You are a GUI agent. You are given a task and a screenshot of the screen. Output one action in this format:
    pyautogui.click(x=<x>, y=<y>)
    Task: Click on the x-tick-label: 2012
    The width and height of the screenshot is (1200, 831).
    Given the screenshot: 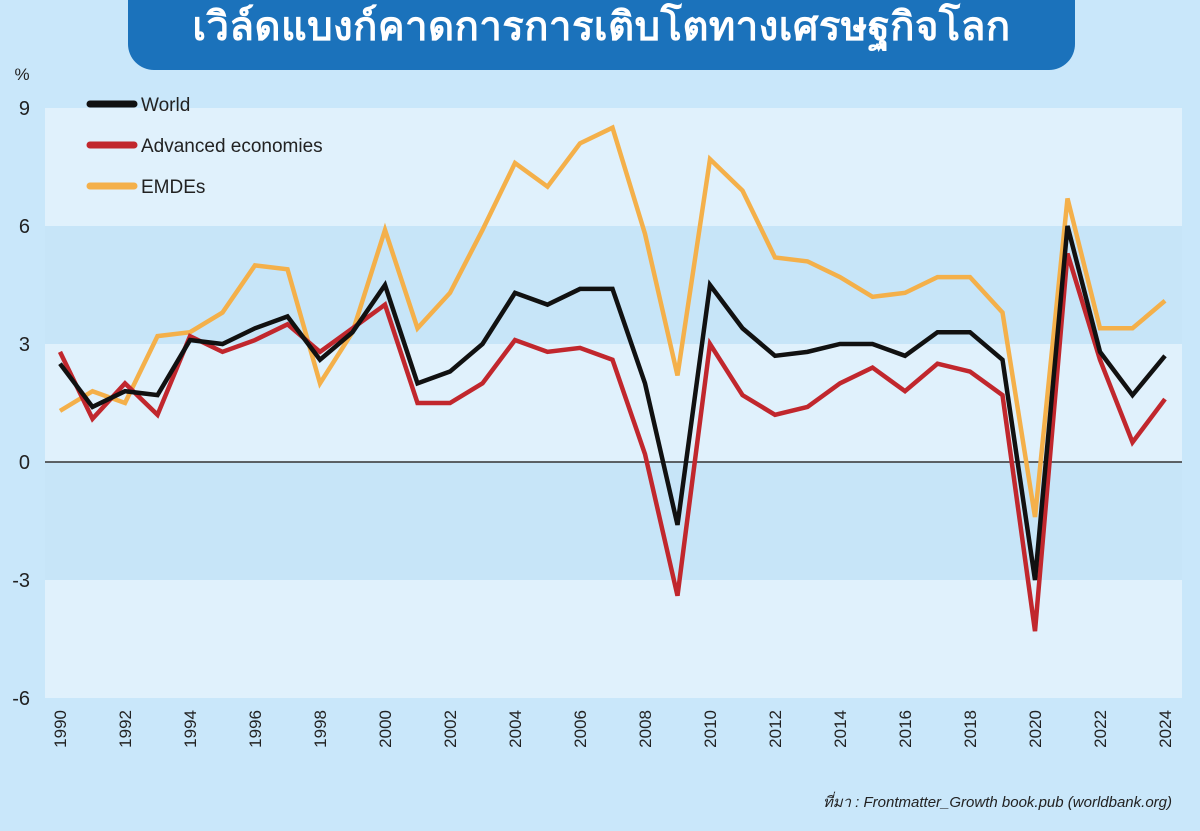 What is the action you would take?
    pyautogui.click(x=775, y=729)
    